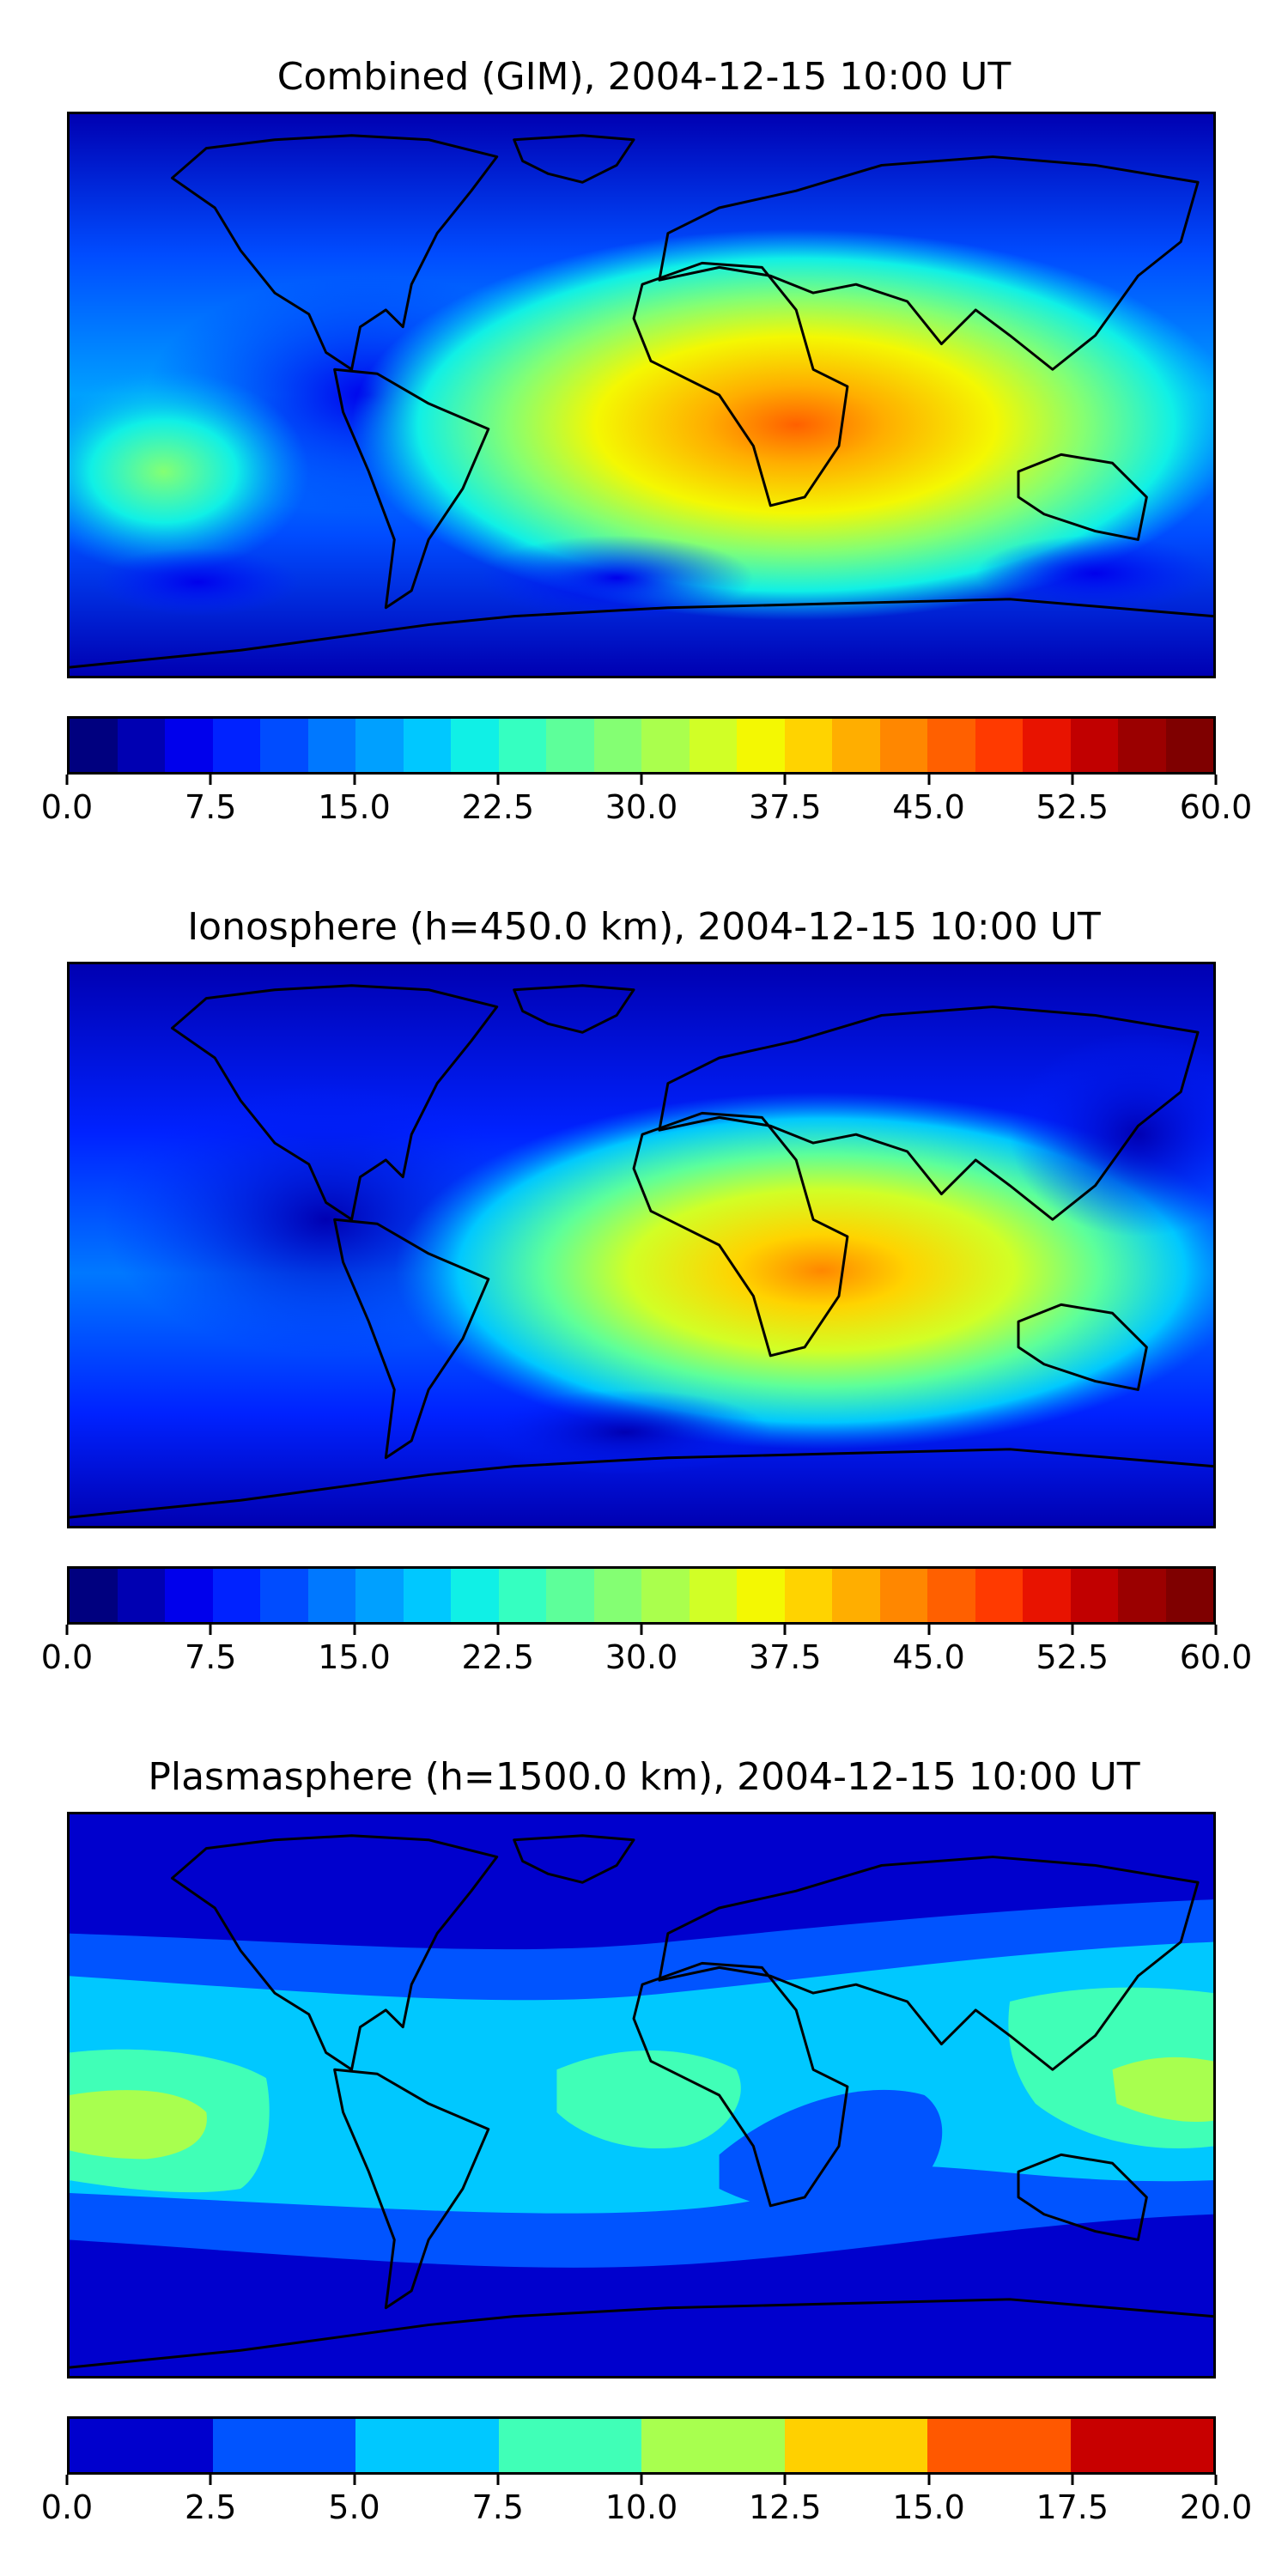 The height and width of the screenshot is (2576, 1288). Describe the element at coordinates (641, 746) in the screenshot. I see `panel-1-colorbar` at that location.